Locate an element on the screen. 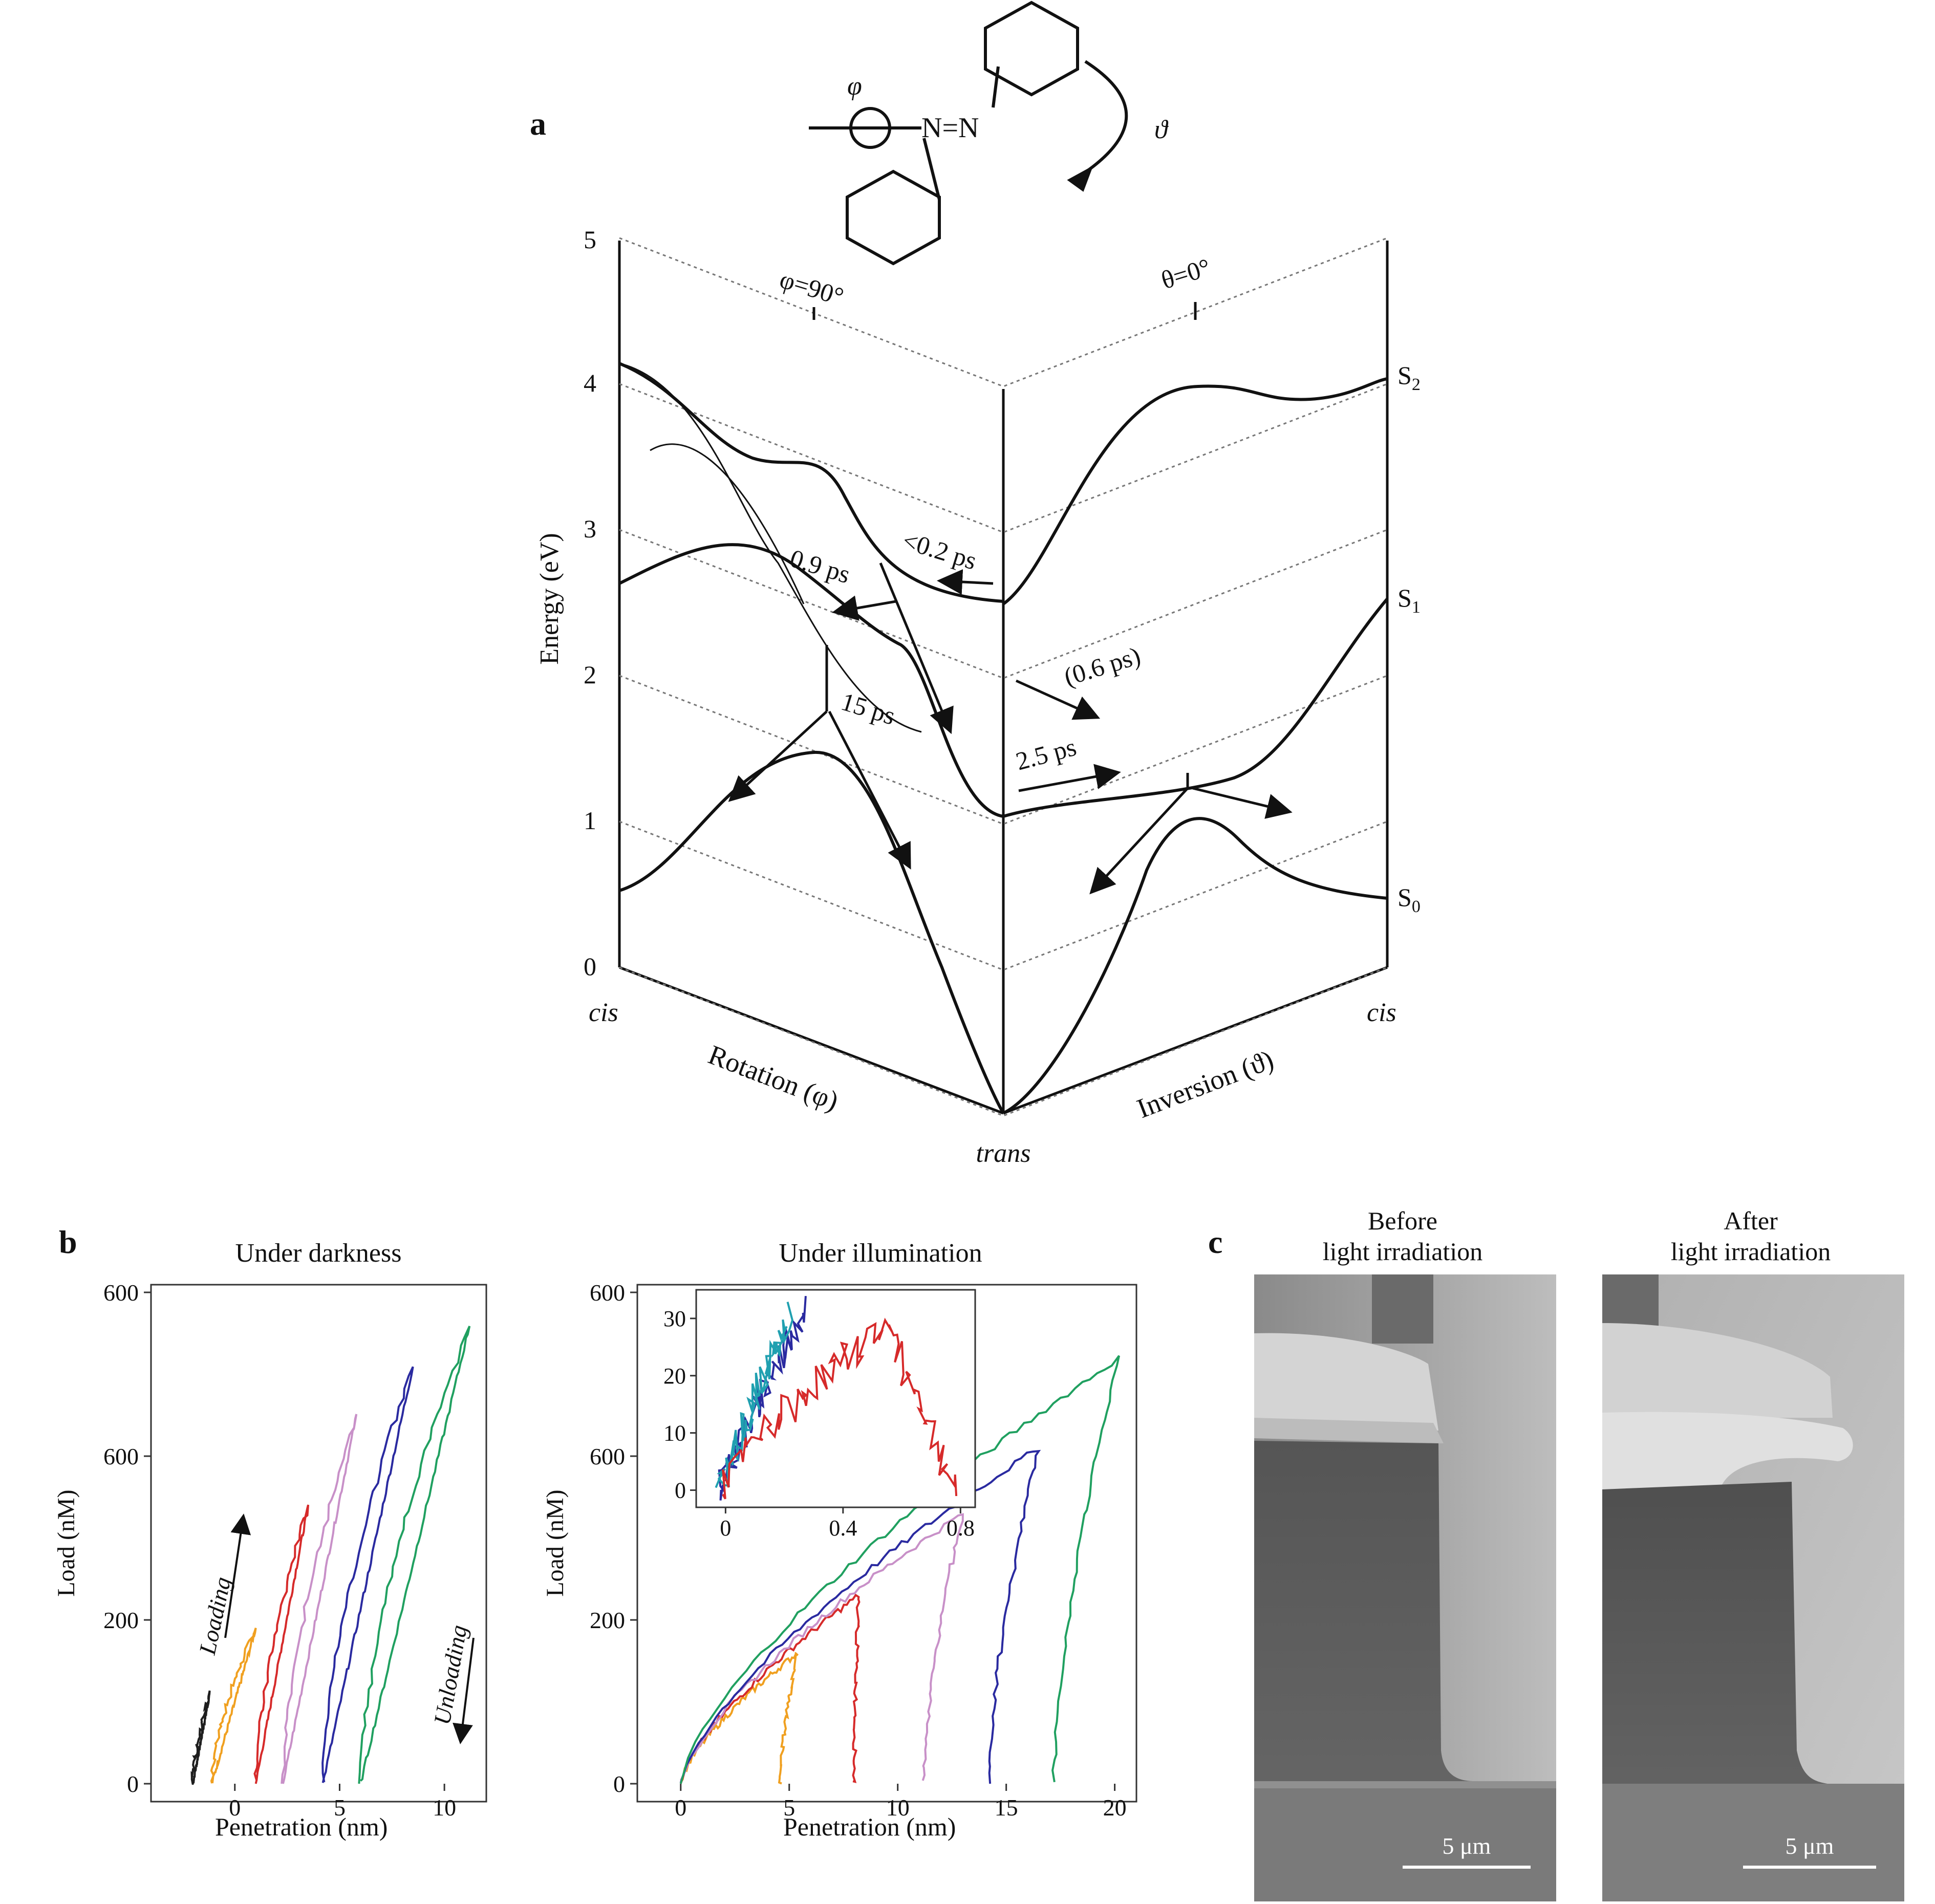 Image resolution: width=1935 pixels, height=1904 pixels. plot-dark-series is located at coordinates (330, 1555).